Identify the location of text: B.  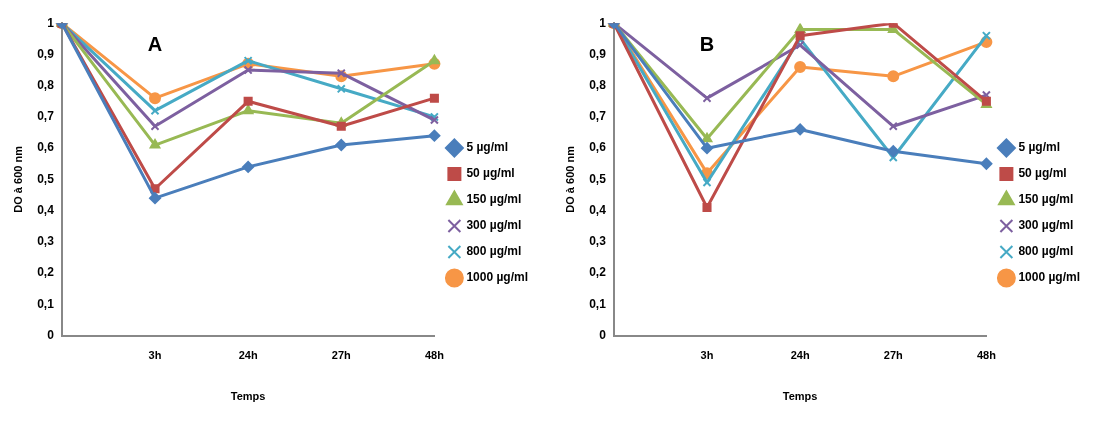
(707, 43).